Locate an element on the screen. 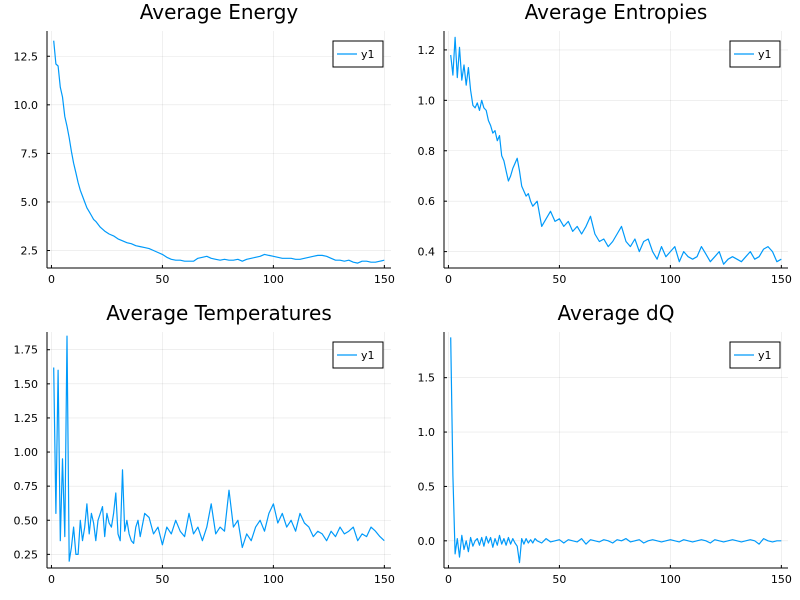 This screenshot has width=800, height=600. y-tick-label: 1.75 is located at coordinates (26, 350).